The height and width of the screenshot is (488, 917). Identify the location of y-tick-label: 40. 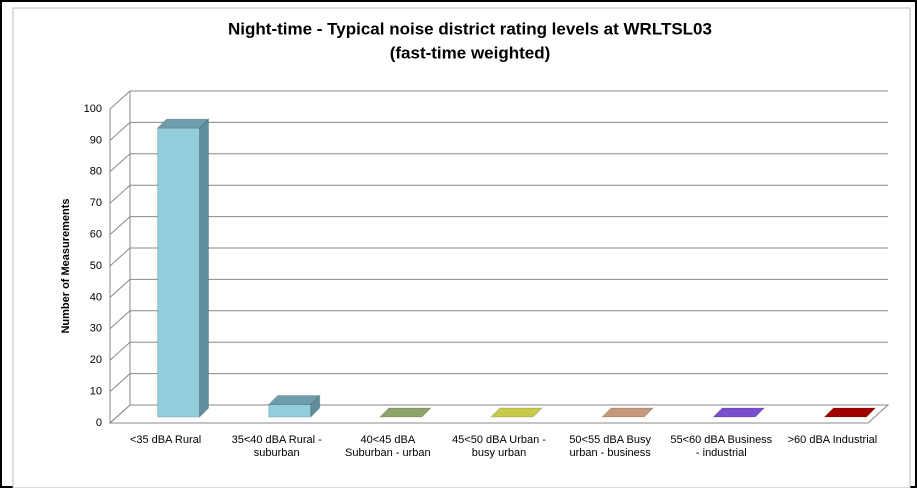
(96, 297).